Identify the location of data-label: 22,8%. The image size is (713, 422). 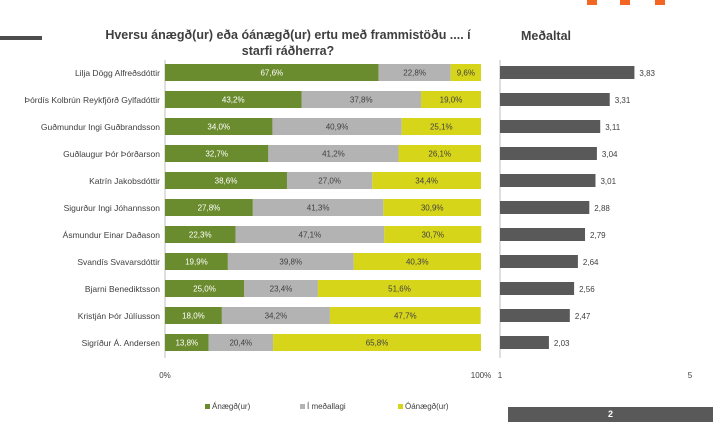
(414, 73).